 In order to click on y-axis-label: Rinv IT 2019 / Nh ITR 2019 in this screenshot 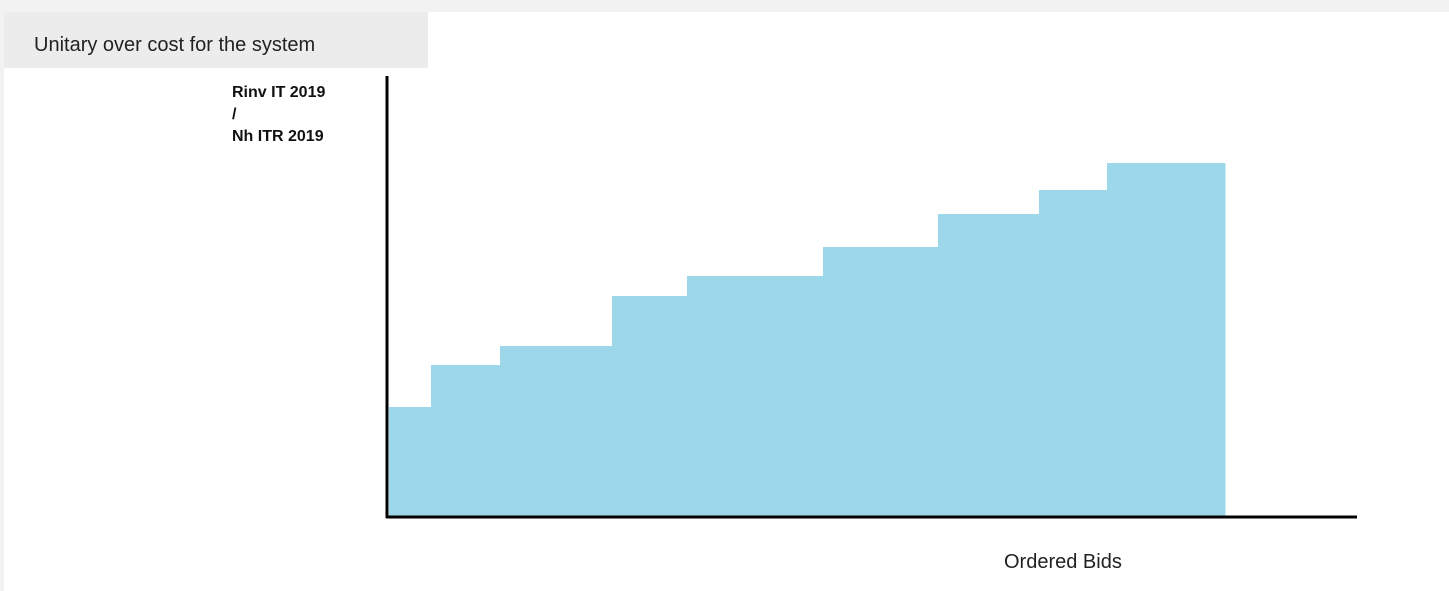, I will do `click(278, 115)`.